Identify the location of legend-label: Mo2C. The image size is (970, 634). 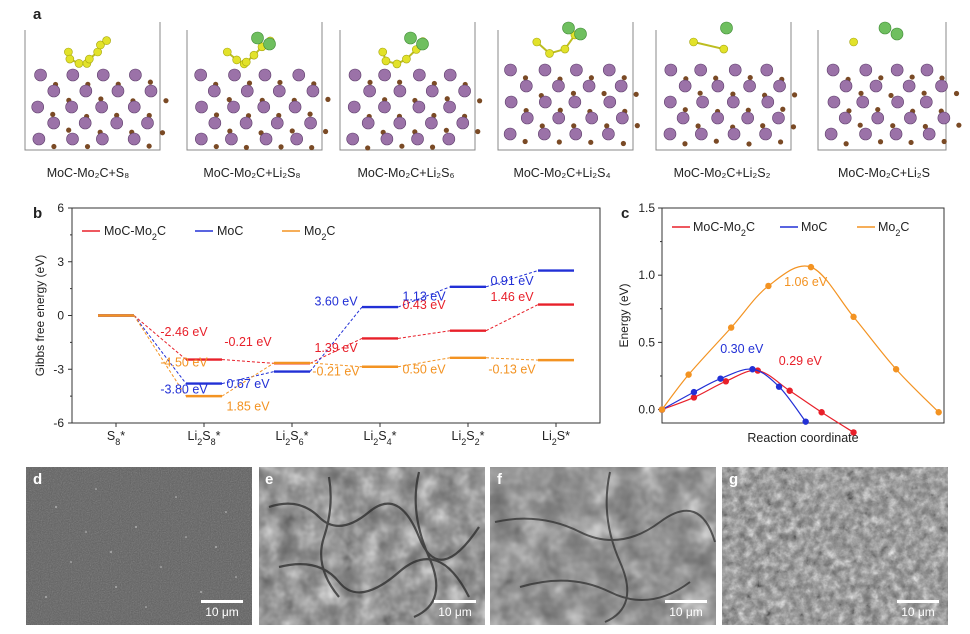
(319, 233).